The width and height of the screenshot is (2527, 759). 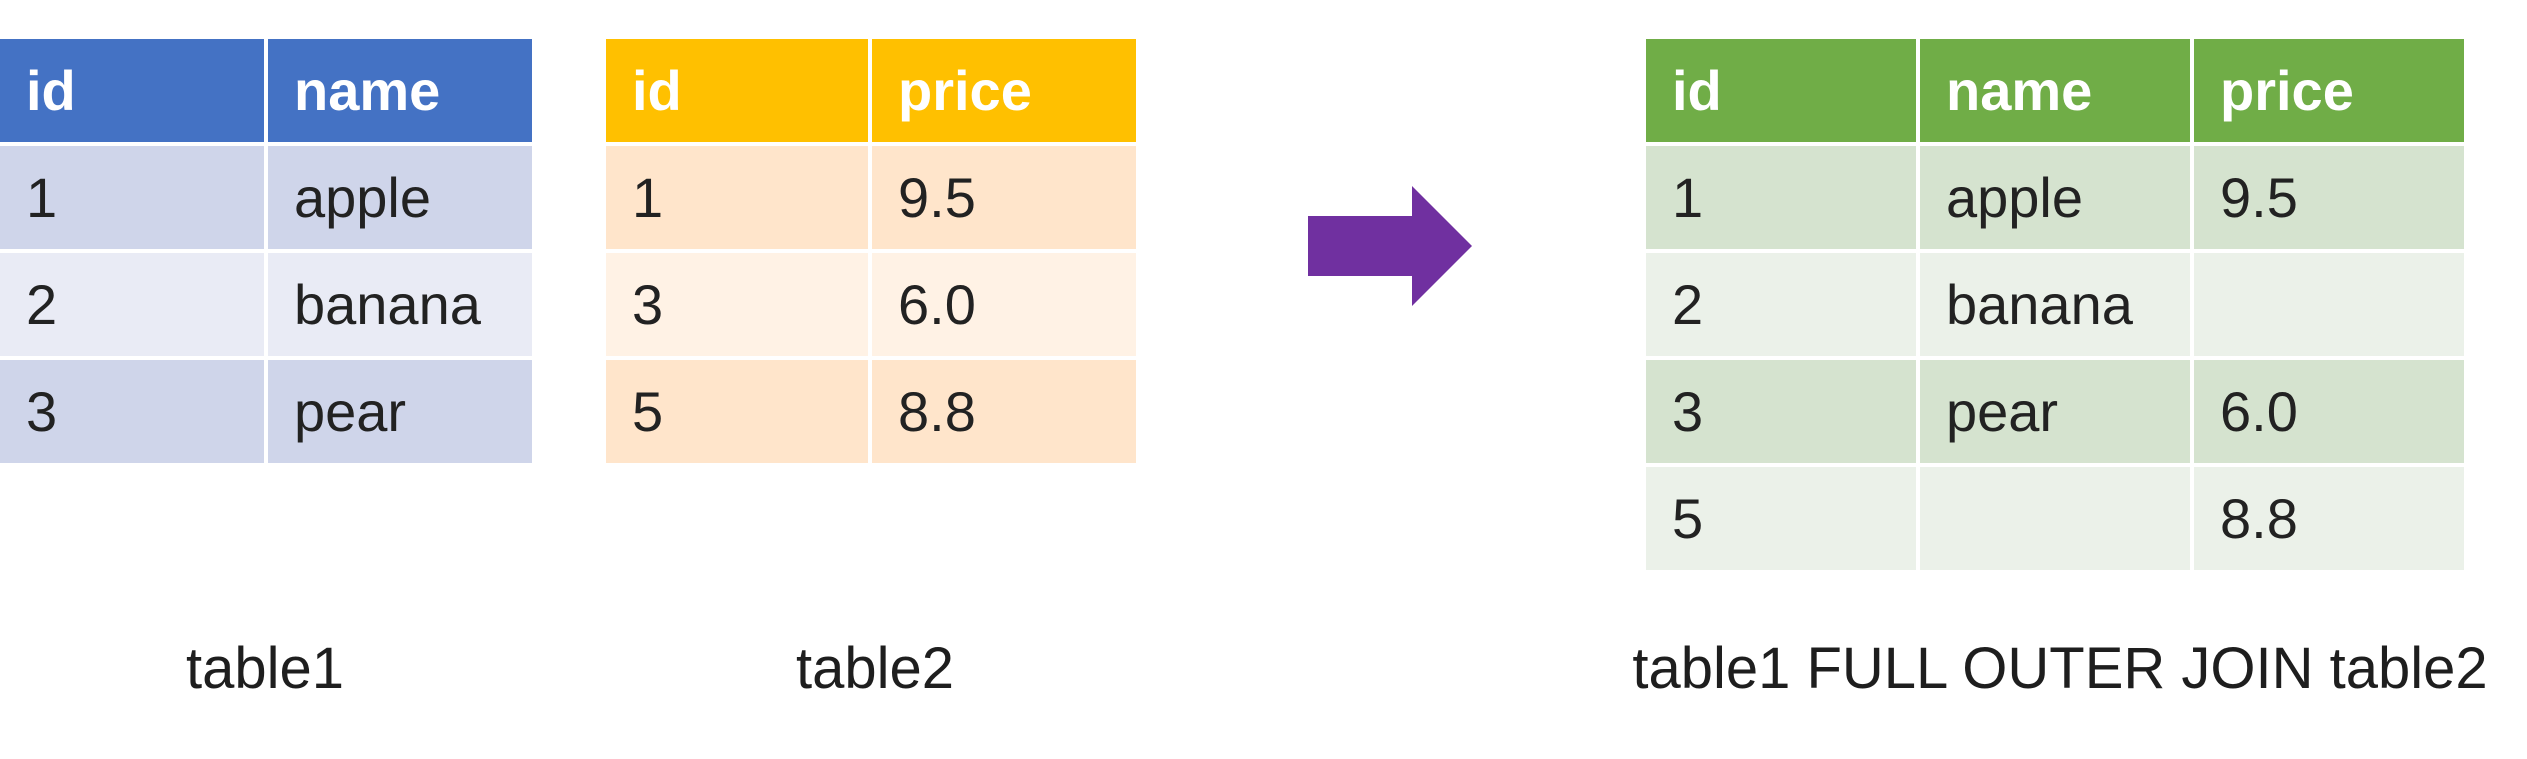 I want to click on table-row: 1 9.5, so click(x=871, y=197).